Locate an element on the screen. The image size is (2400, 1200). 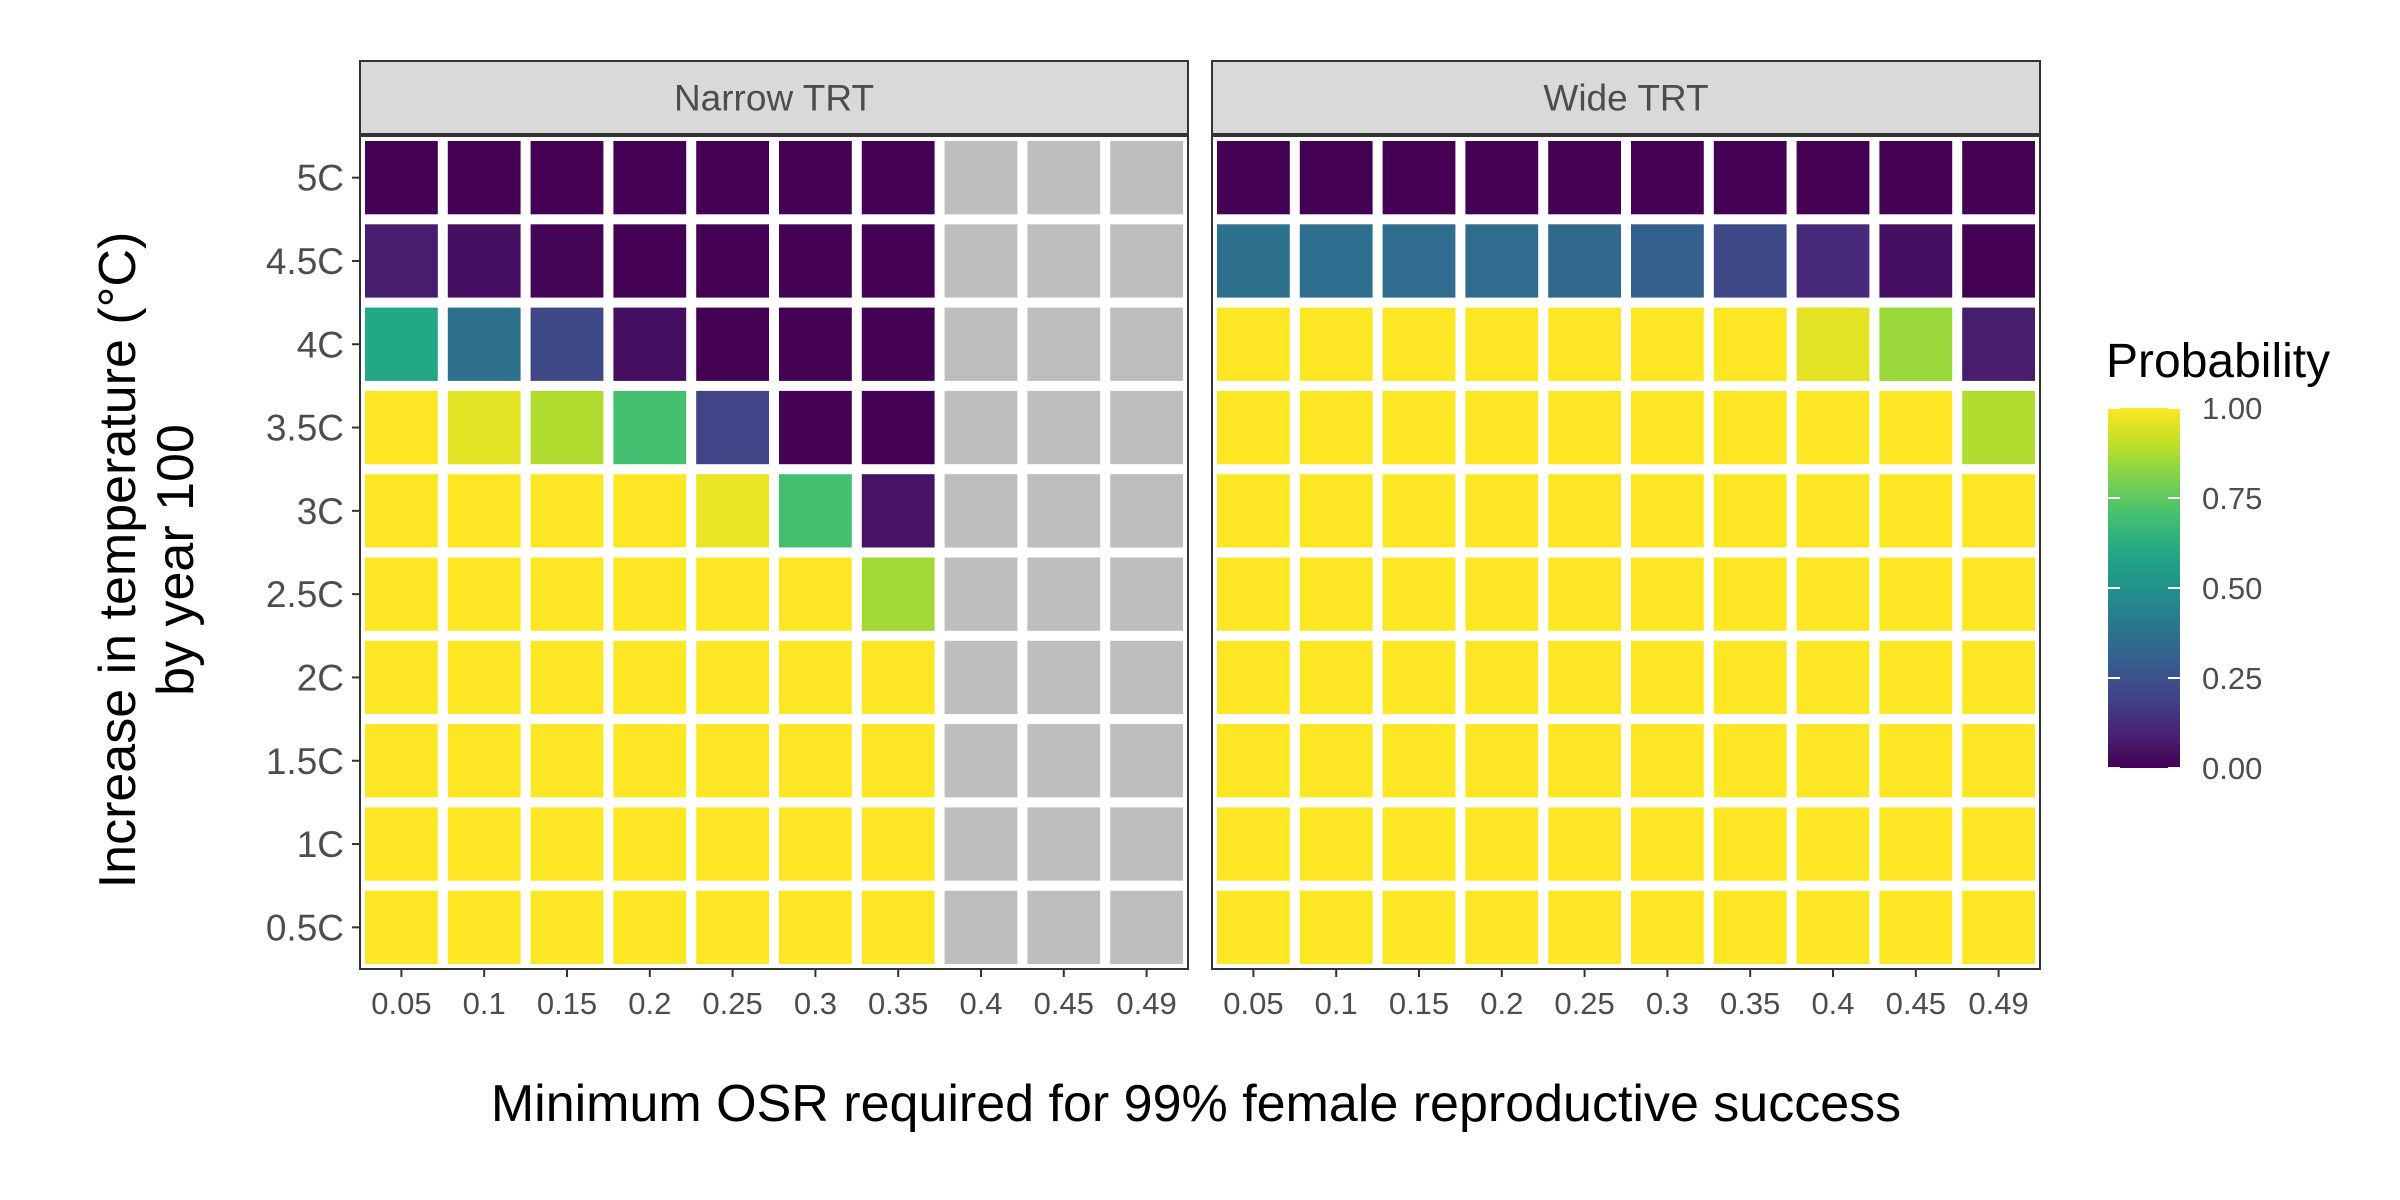
y-tick-label: 0.5C is located at coordinates (305, 927).